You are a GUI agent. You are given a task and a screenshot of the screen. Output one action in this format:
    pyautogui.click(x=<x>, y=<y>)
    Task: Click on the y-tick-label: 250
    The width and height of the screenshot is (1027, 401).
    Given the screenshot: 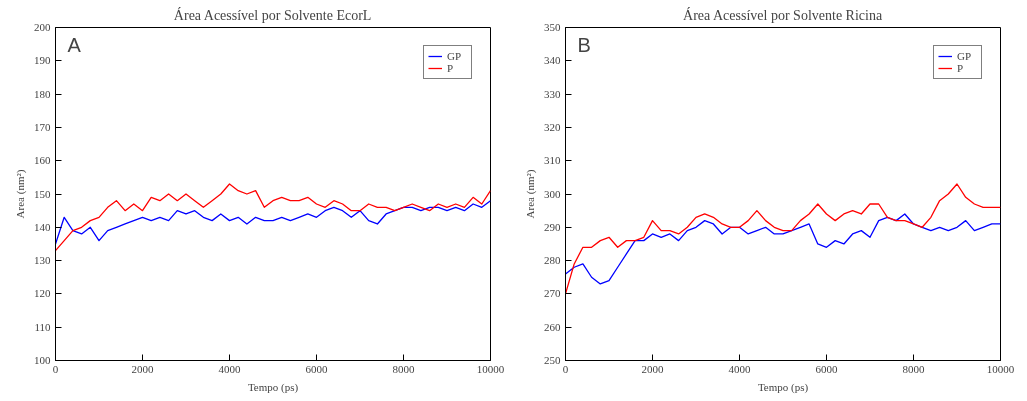 What is the action you would take?
    pyautogui.click(x=552, y=360)
    